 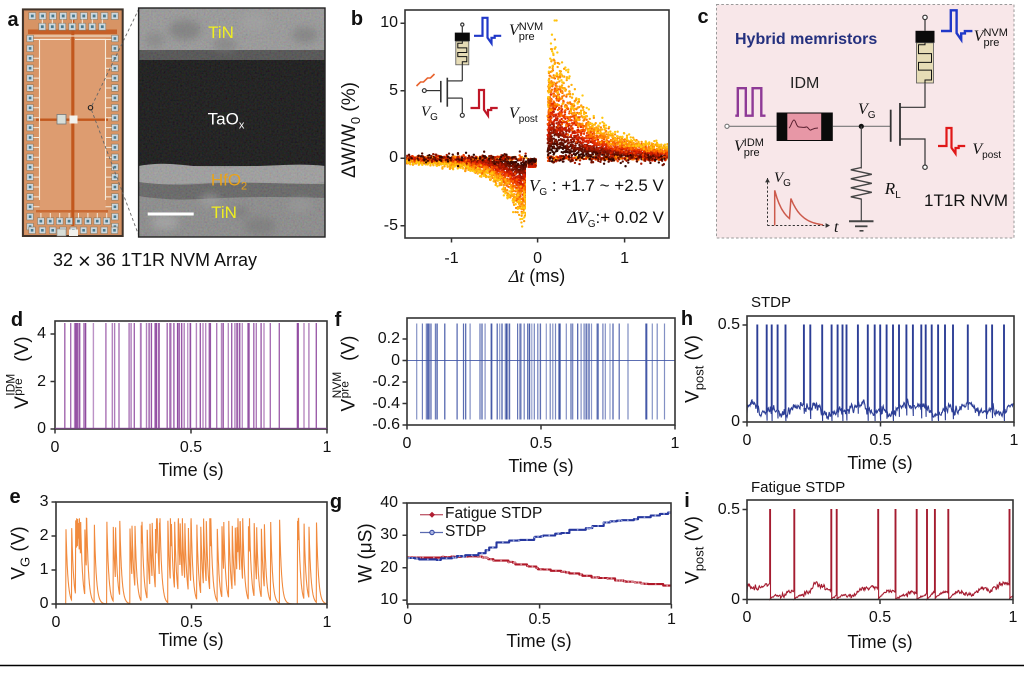 I want to click on svg-text: ΔW/W0 (%), so click(x=351, y=130).